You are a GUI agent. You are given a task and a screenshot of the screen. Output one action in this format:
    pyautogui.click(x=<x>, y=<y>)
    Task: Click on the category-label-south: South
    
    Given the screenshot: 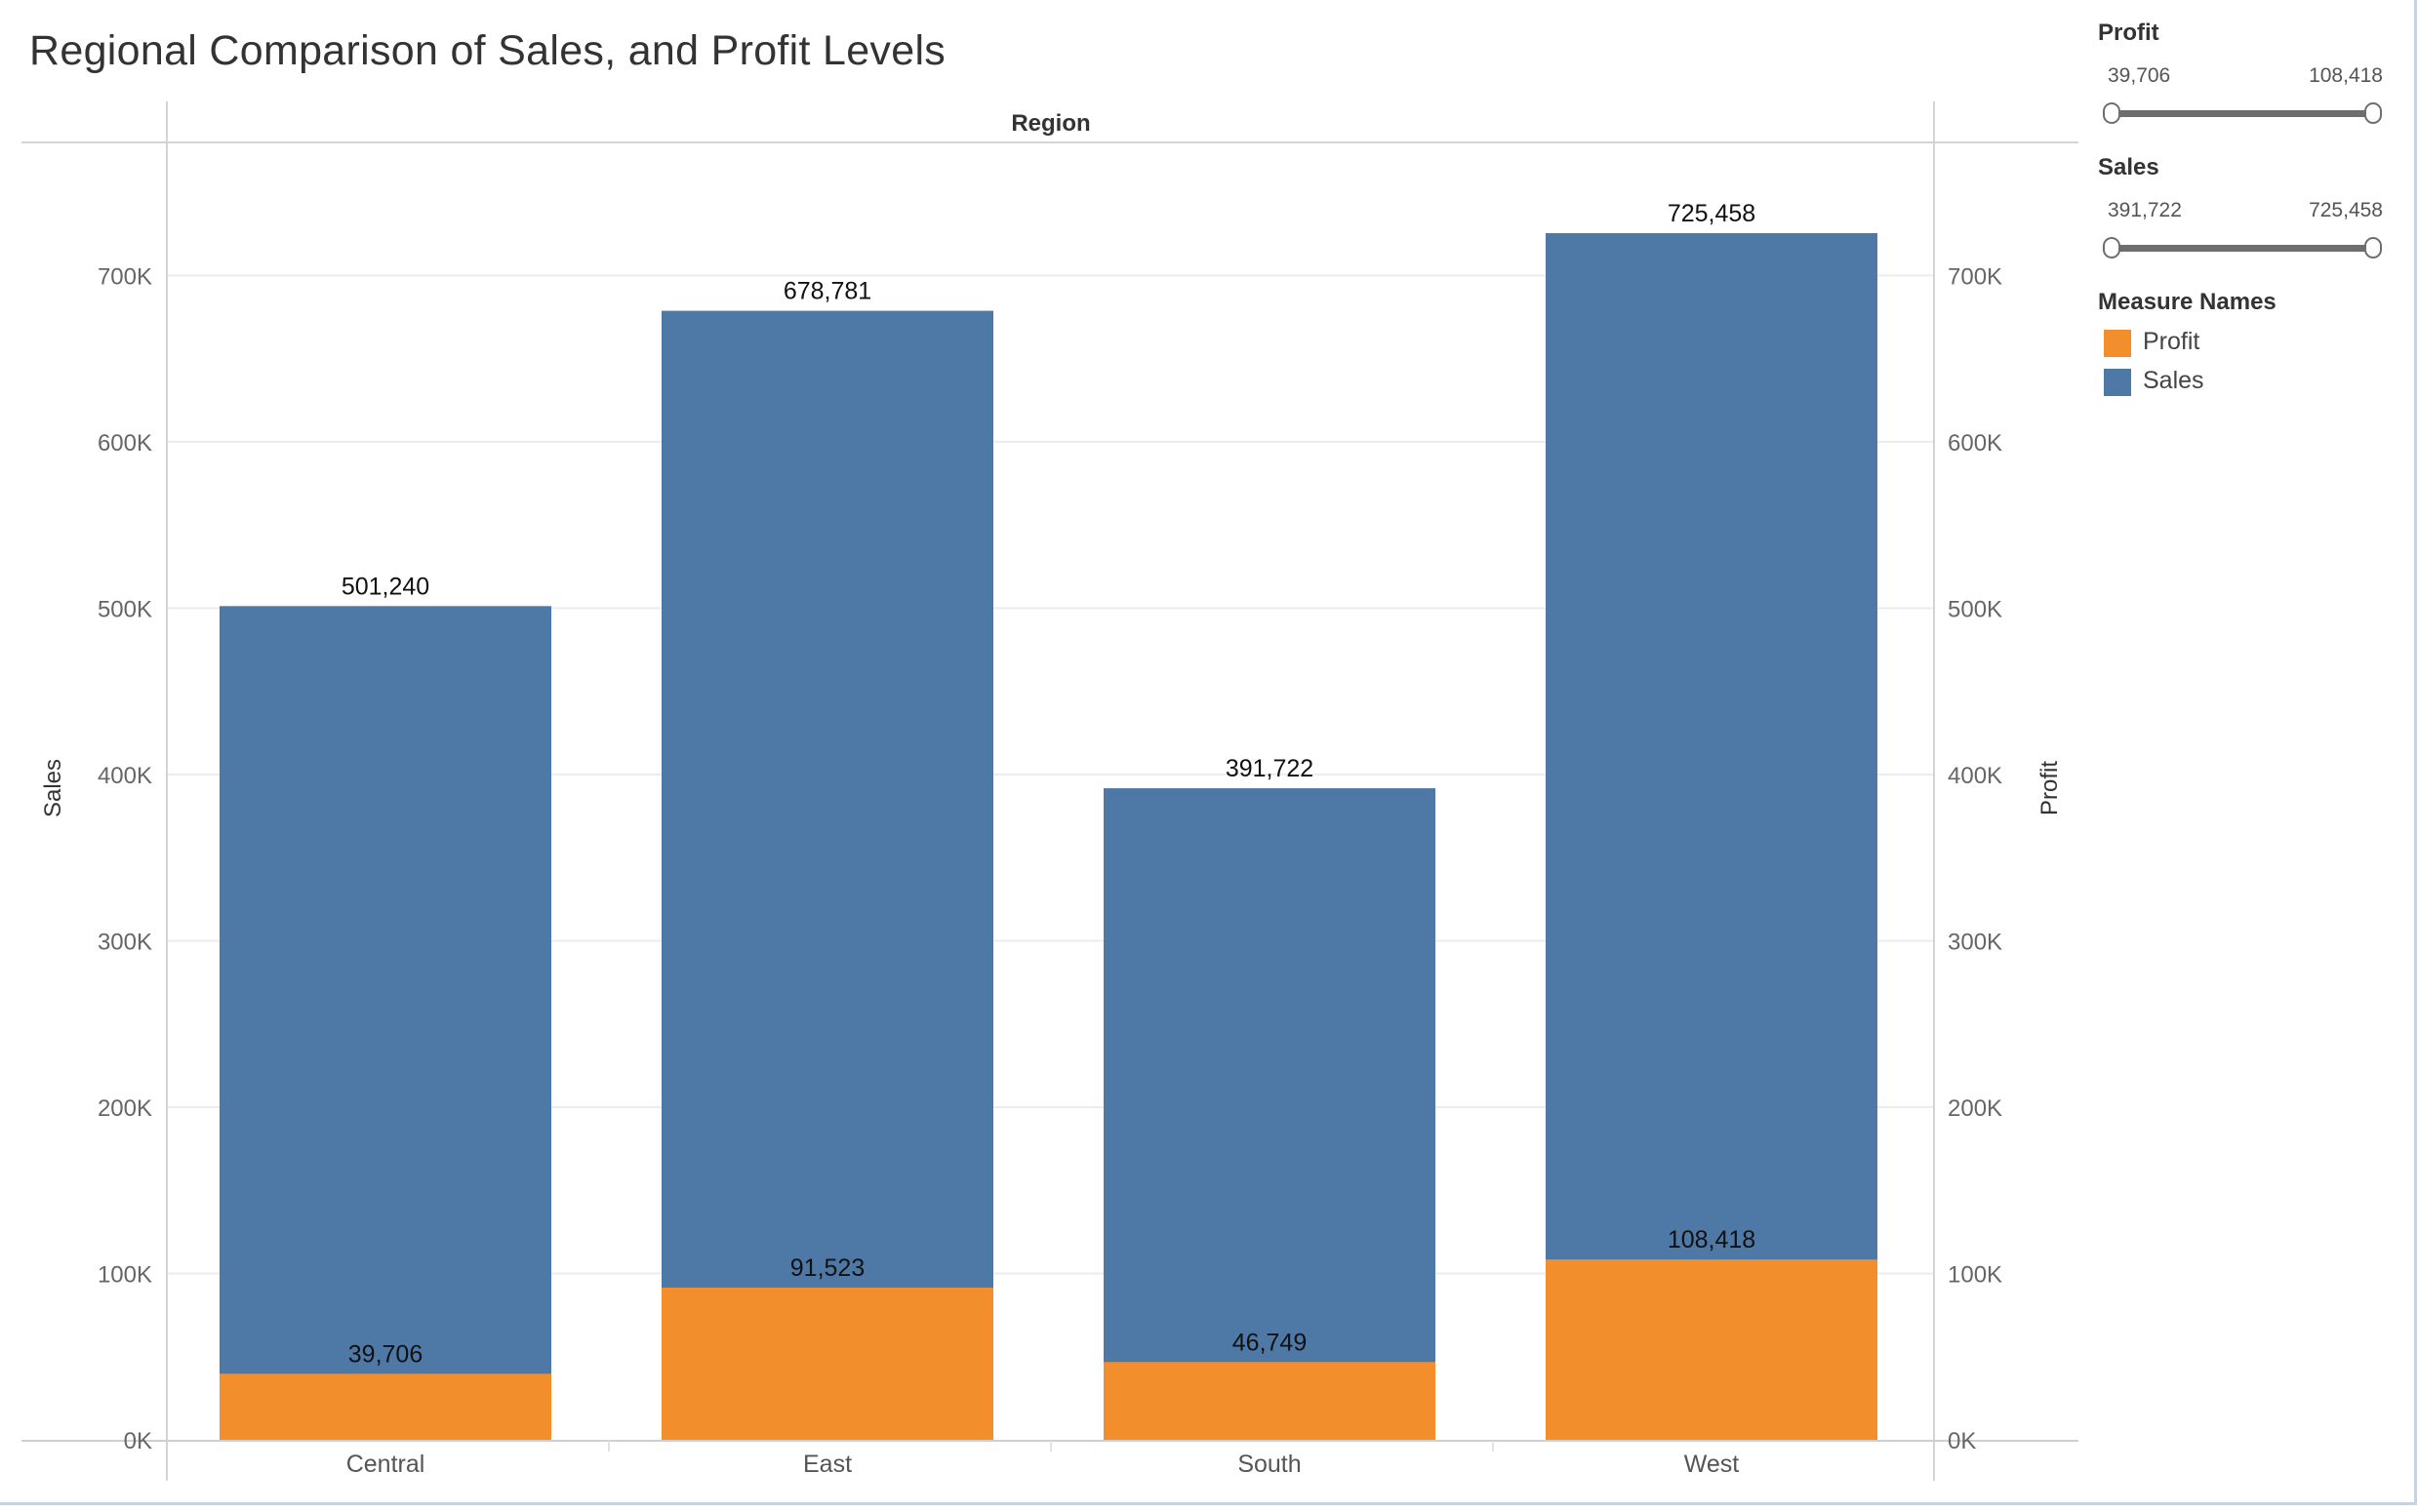 What is the action you would take?
    pyautogui.click(x=1269, y=1464)
    